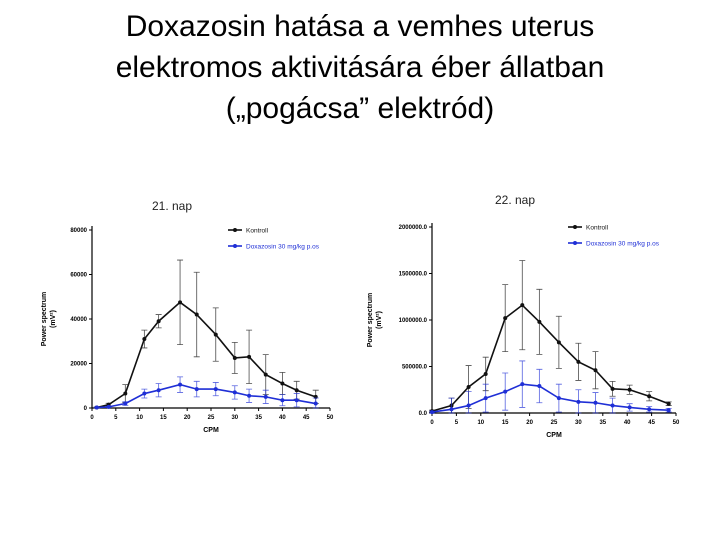  Describe the element at coordinates (360, 108) in the screenshot. I see `title-line-3: („pogácsa” elektród)` at that location.